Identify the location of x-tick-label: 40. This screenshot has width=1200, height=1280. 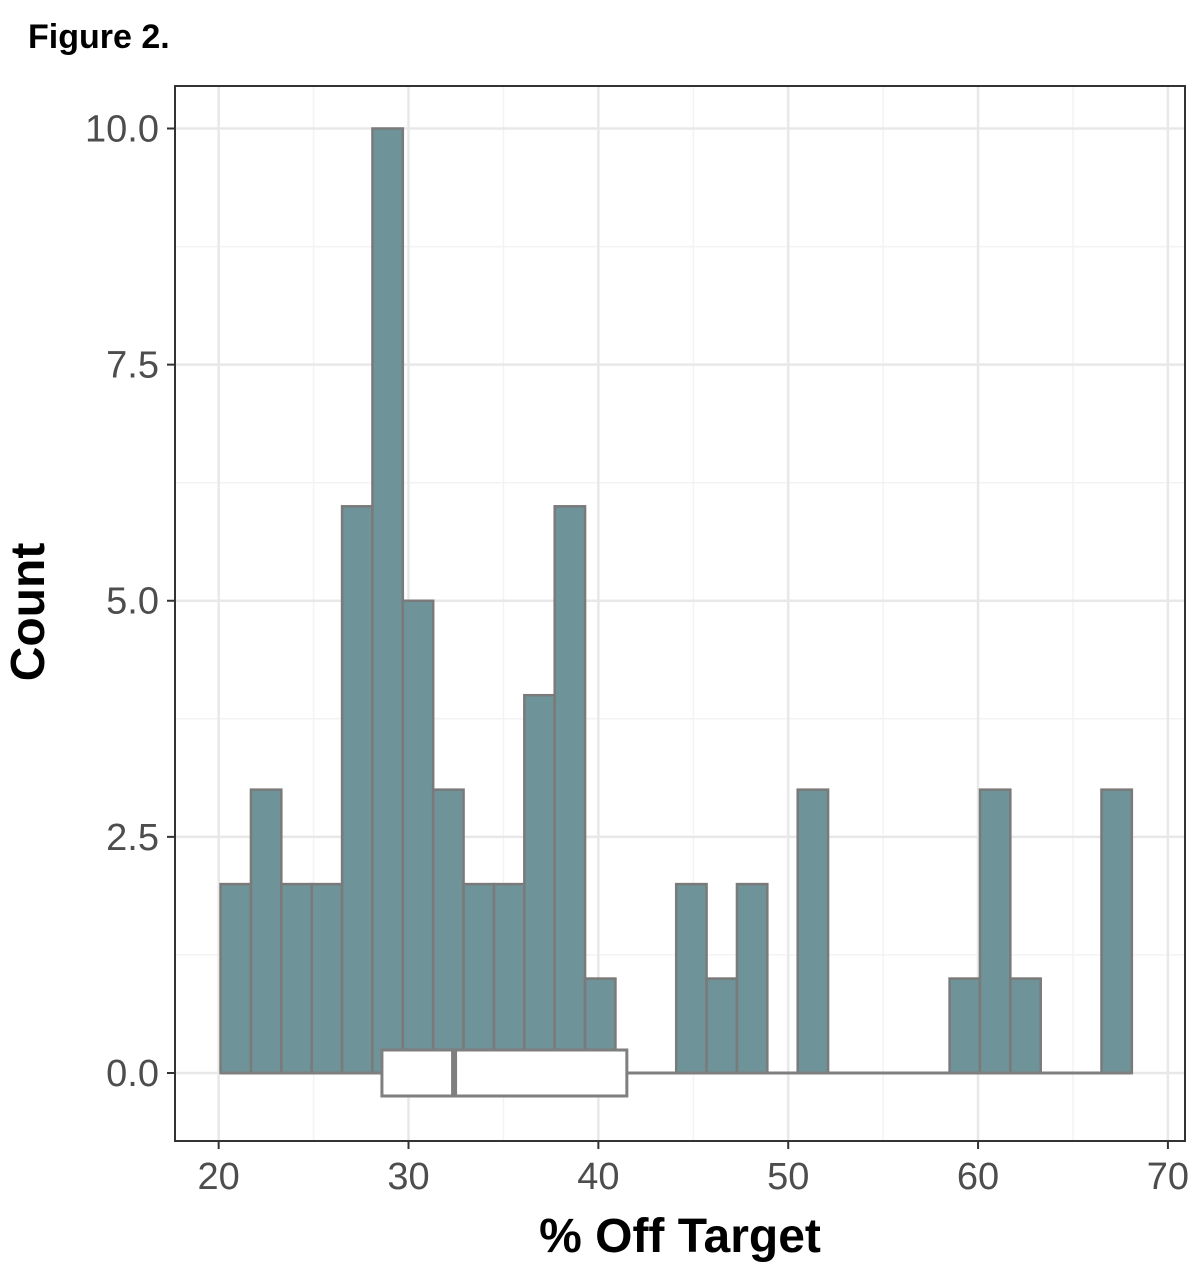
(598, 1177).